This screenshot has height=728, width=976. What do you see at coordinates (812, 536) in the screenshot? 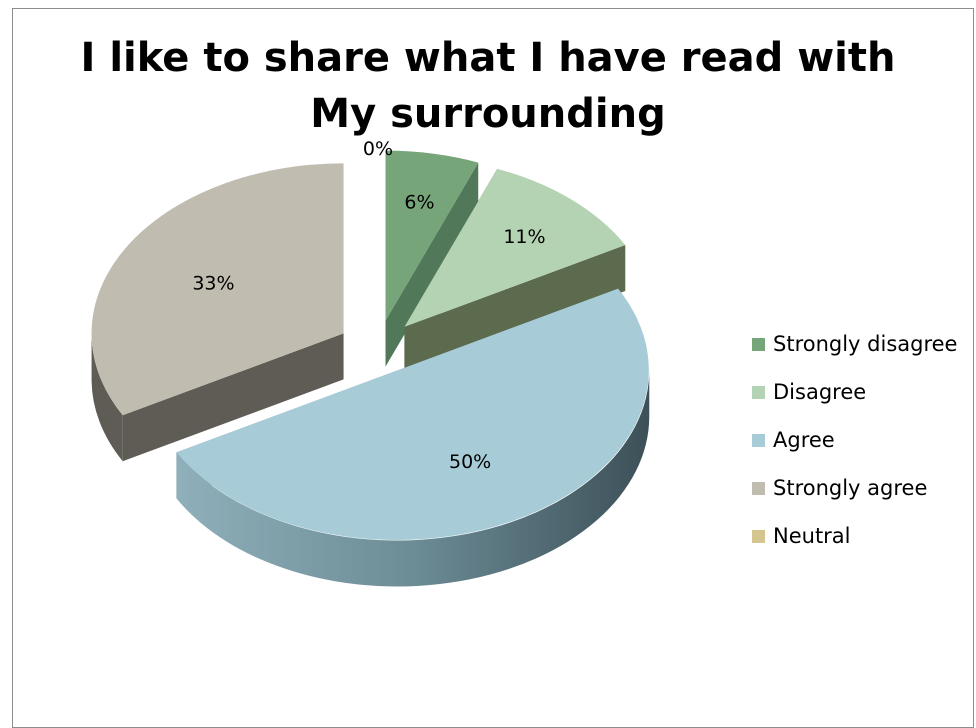
I see `legend-label: Neutral` at bounding box center [812, 536].